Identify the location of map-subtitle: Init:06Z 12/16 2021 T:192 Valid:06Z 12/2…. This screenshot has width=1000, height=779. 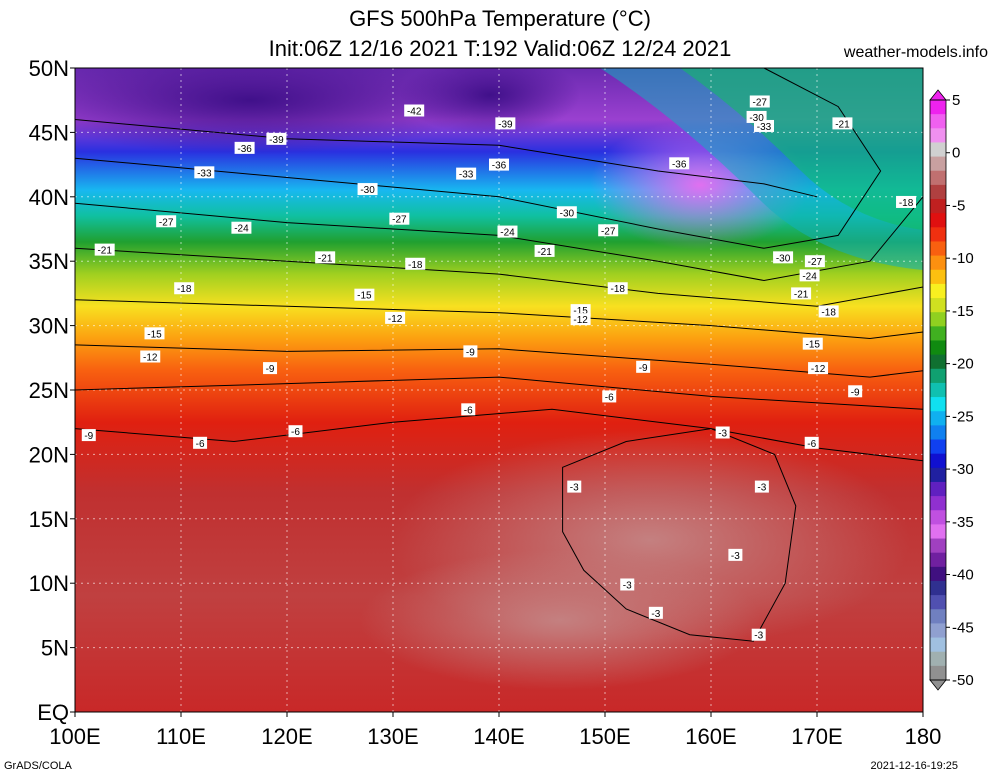
(500, 48).